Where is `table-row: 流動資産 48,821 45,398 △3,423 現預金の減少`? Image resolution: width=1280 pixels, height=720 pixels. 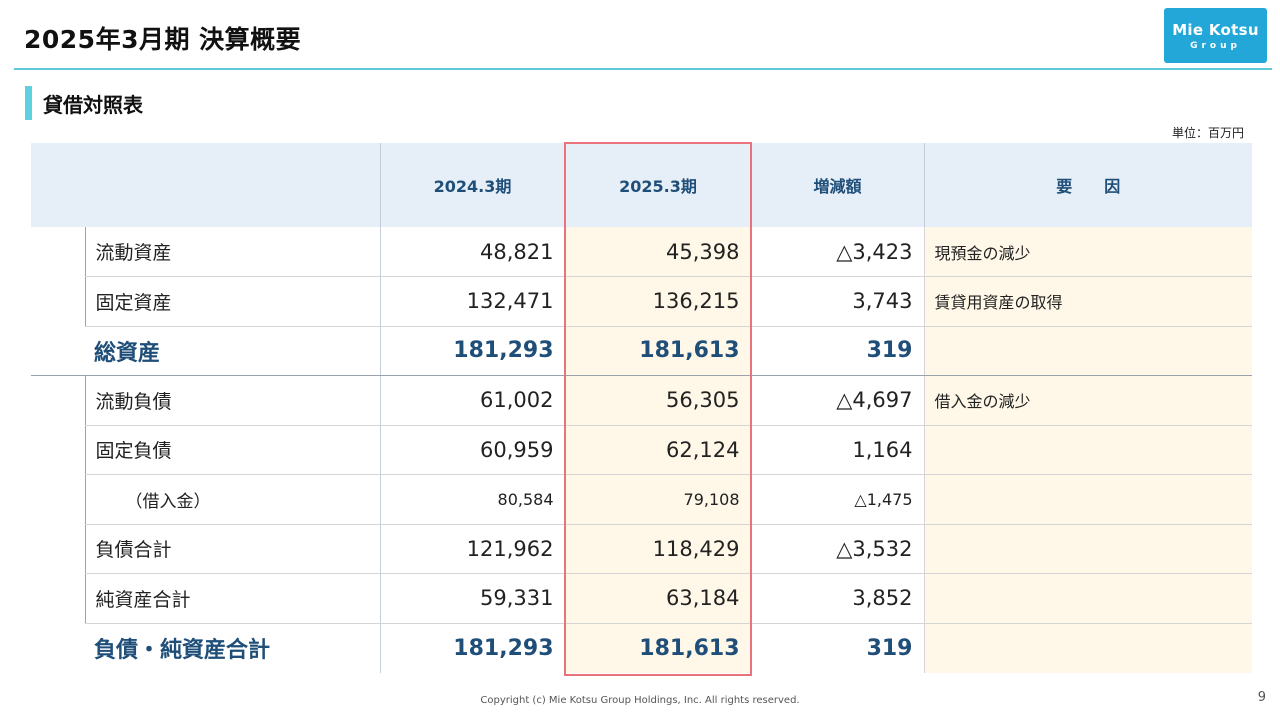
table-row: 流動資産 48,821 45,398 △3,423 現預金の減少 is located at coordinates (641, 252).